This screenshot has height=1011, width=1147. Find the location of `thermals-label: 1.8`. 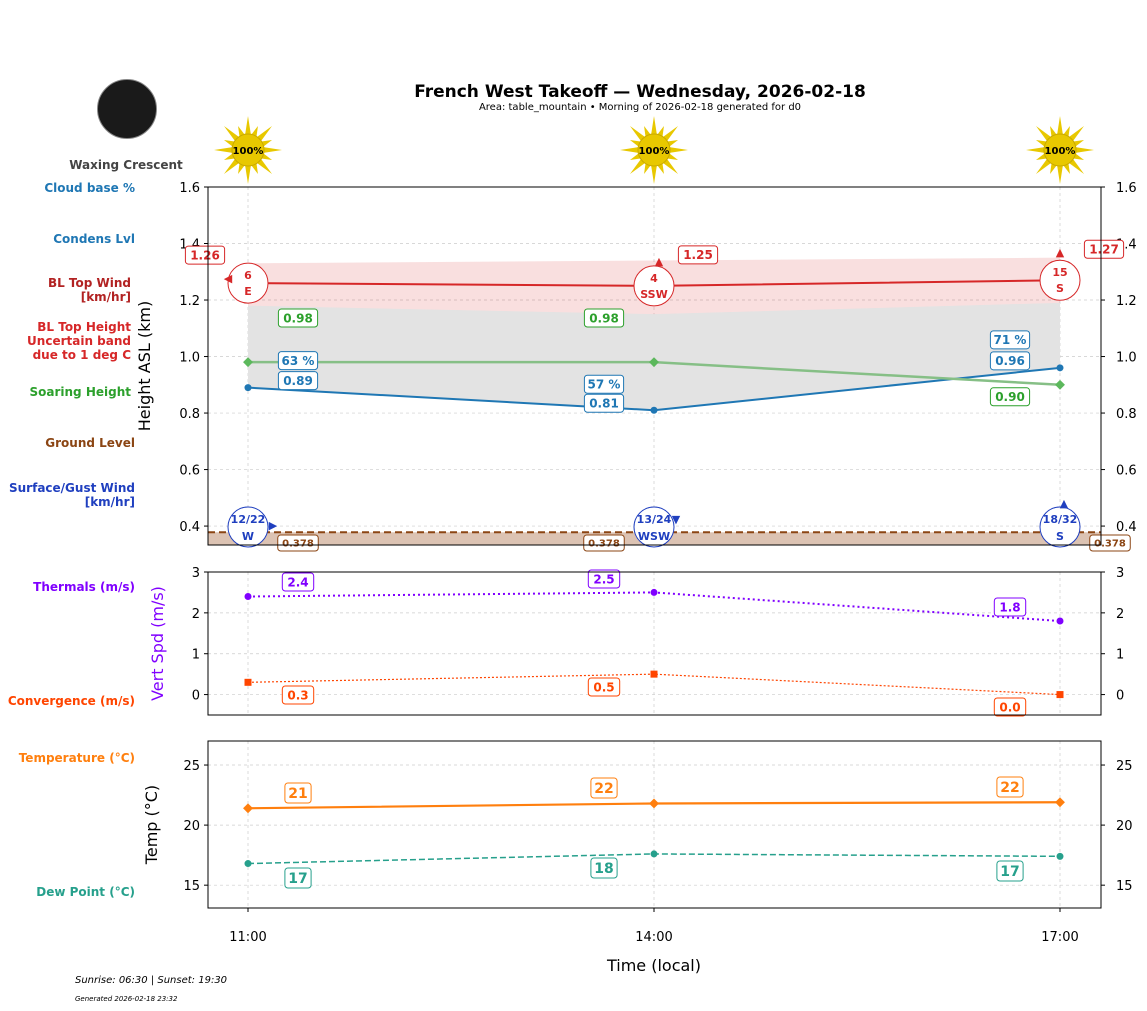

thermals-label: 1.8 is located at coordinates (1009, 607).